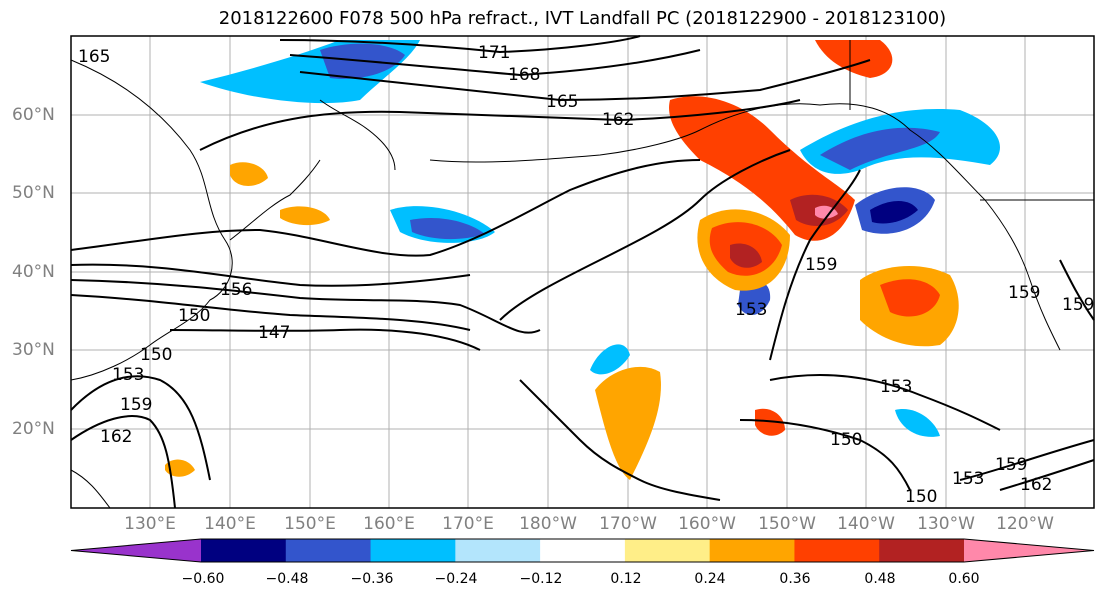 The height and width of the screenshot is (601, 1105). Describe the element at coordinates (541, 579) in the screenshot. I see `colorbar-tick: −0.12` at that location.